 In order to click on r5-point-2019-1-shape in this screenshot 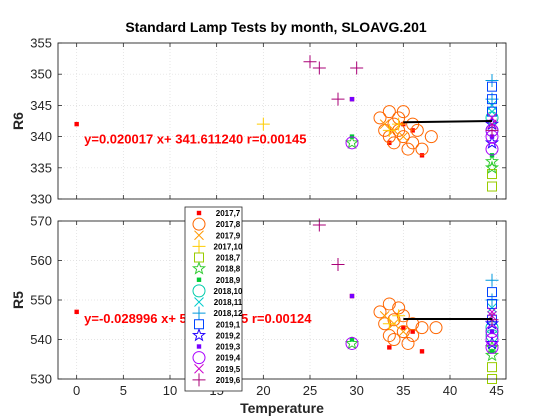, I will do `click(492, 303)`.